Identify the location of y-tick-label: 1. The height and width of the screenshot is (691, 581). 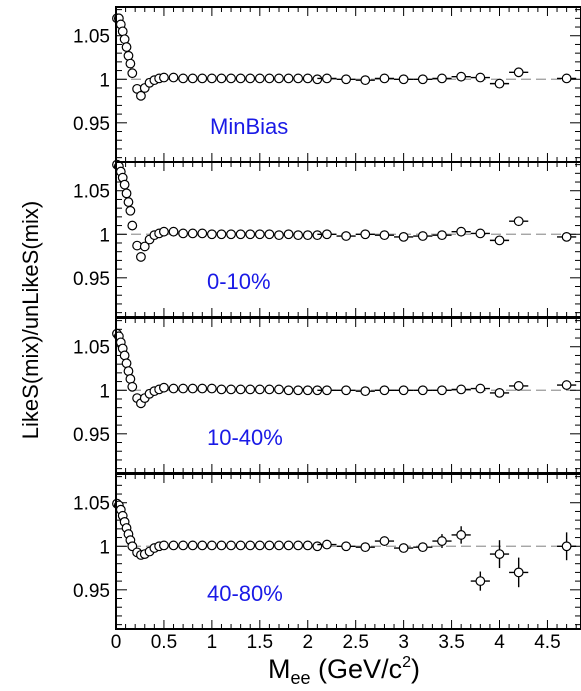
(104, 547).